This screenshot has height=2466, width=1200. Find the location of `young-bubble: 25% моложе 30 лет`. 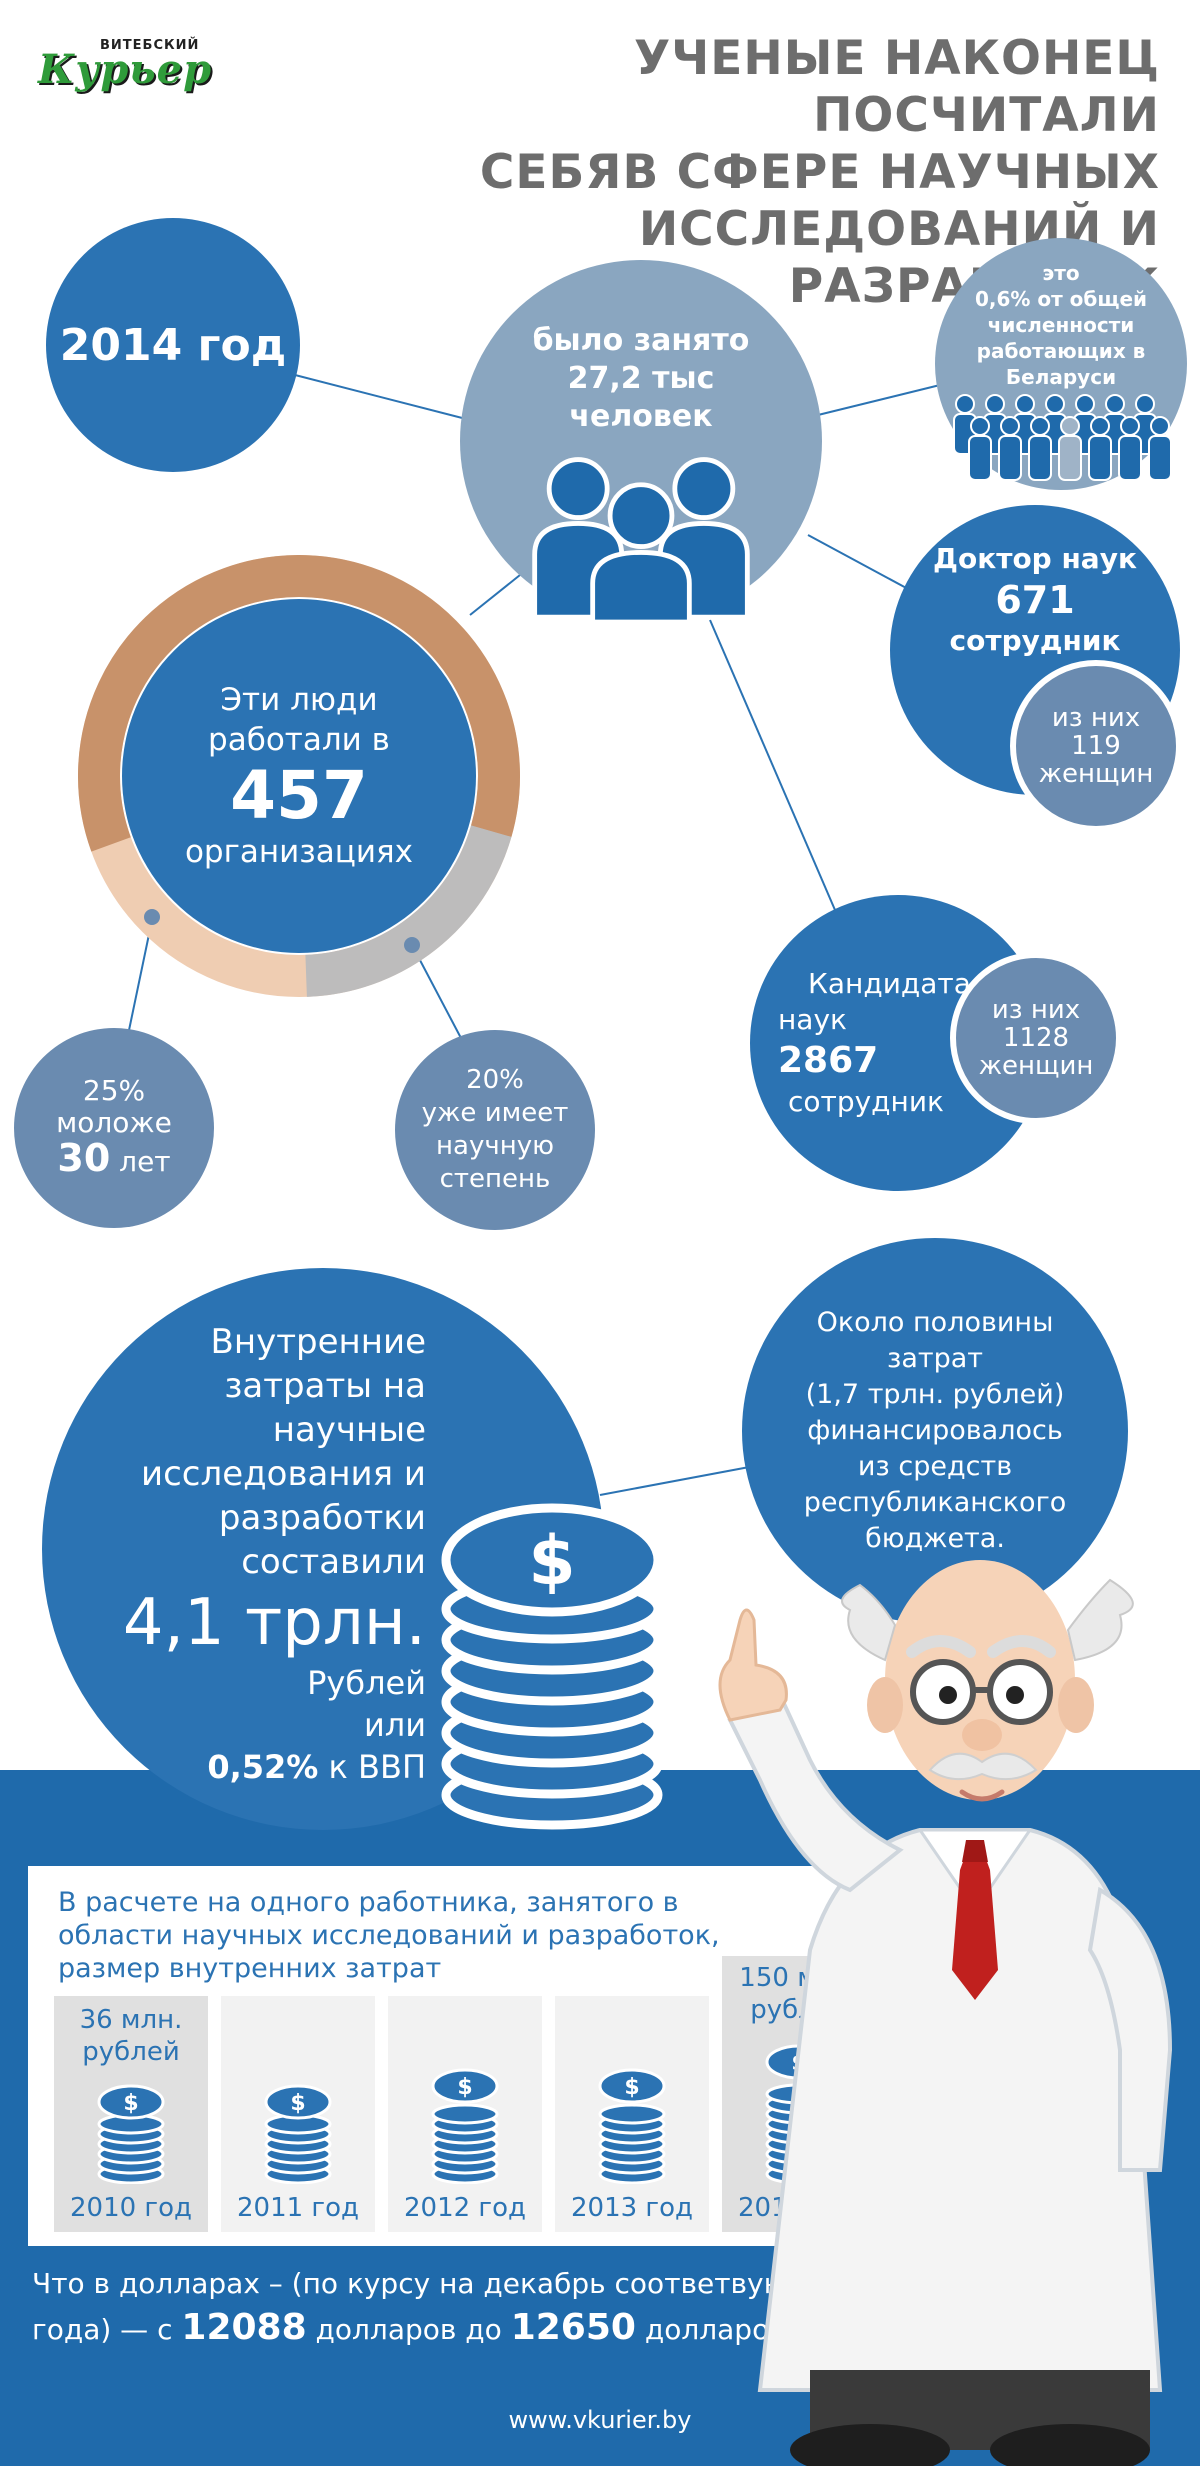

young-bubble: 25% моложе 30 лет is located at coordinates (114, 1128).